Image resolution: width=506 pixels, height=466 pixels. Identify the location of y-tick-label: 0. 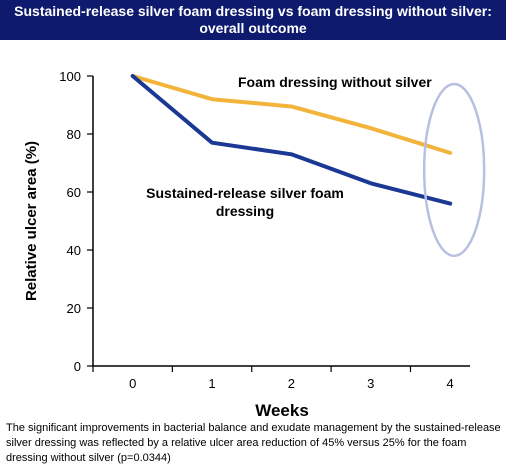
(77, 366).